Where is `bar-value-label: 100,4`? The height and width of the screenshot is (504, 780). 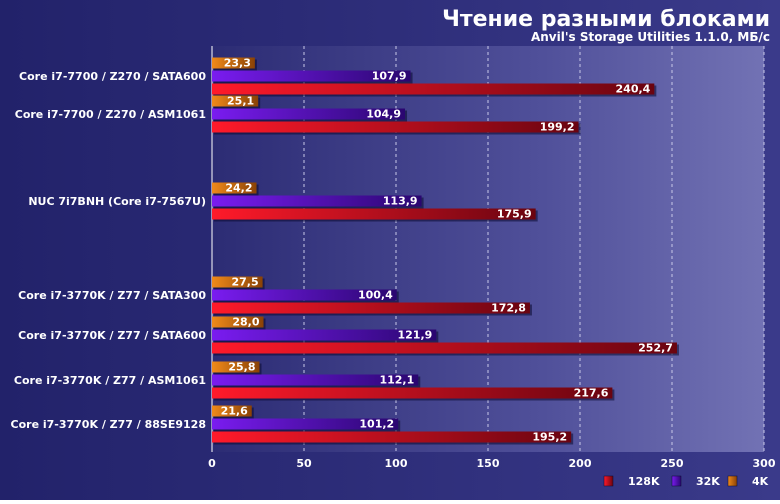
bar-value-label: 100,4 is located at coordinates (375, 295).